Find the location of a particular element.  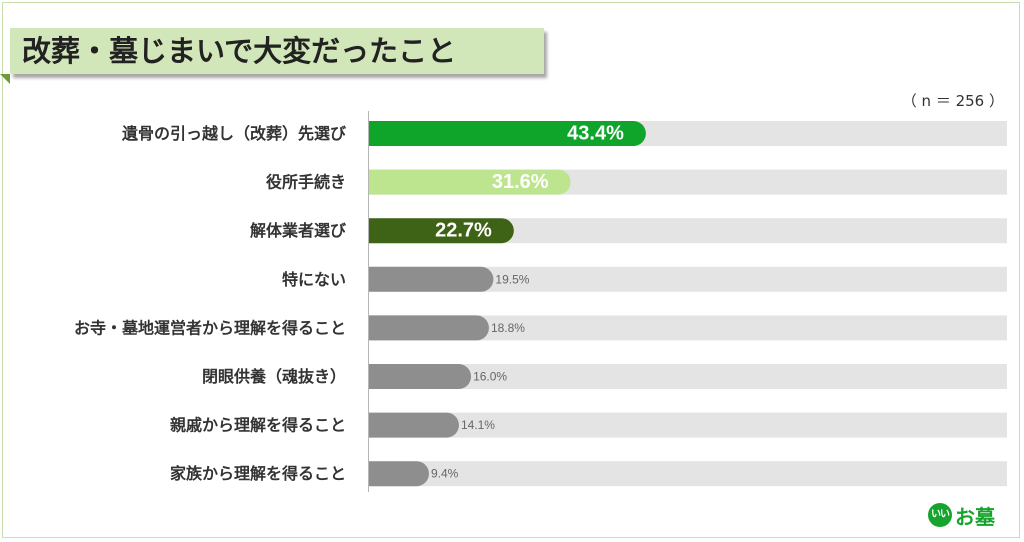

data-label: 16.0% is located at coordinates (490, 377).